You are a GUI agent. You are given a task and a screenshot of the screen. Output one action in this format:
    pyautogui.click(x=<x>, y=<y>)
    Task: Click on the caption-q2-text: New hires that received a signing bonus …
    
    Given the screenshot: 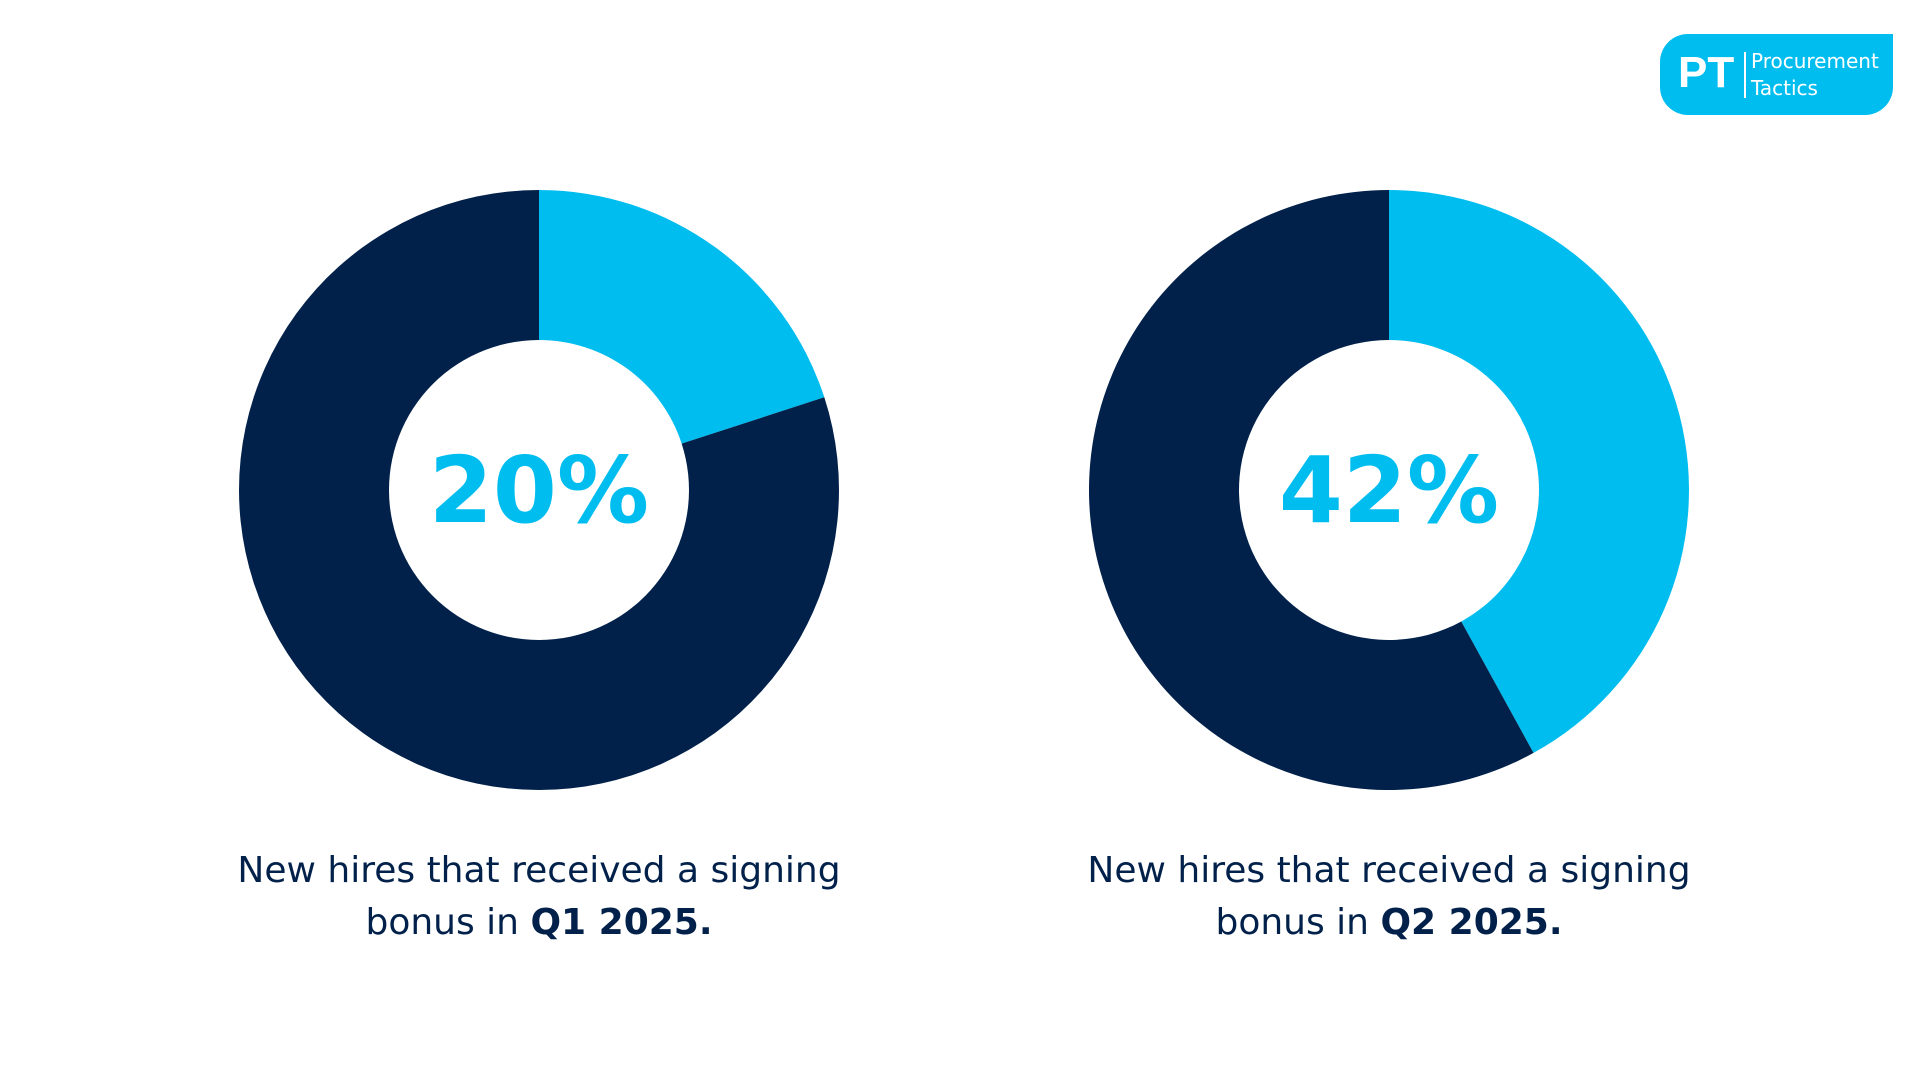 What is the action you would take?
    pyautogui.click(x=1389, y=896)
    